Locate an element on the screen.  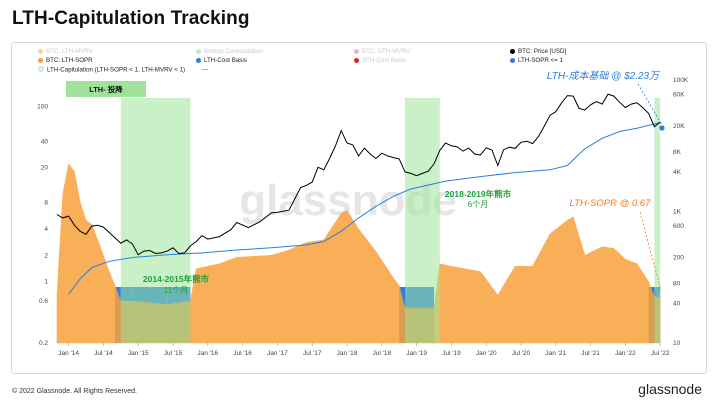
capitulation-badge is located at coordinates (106, 89).